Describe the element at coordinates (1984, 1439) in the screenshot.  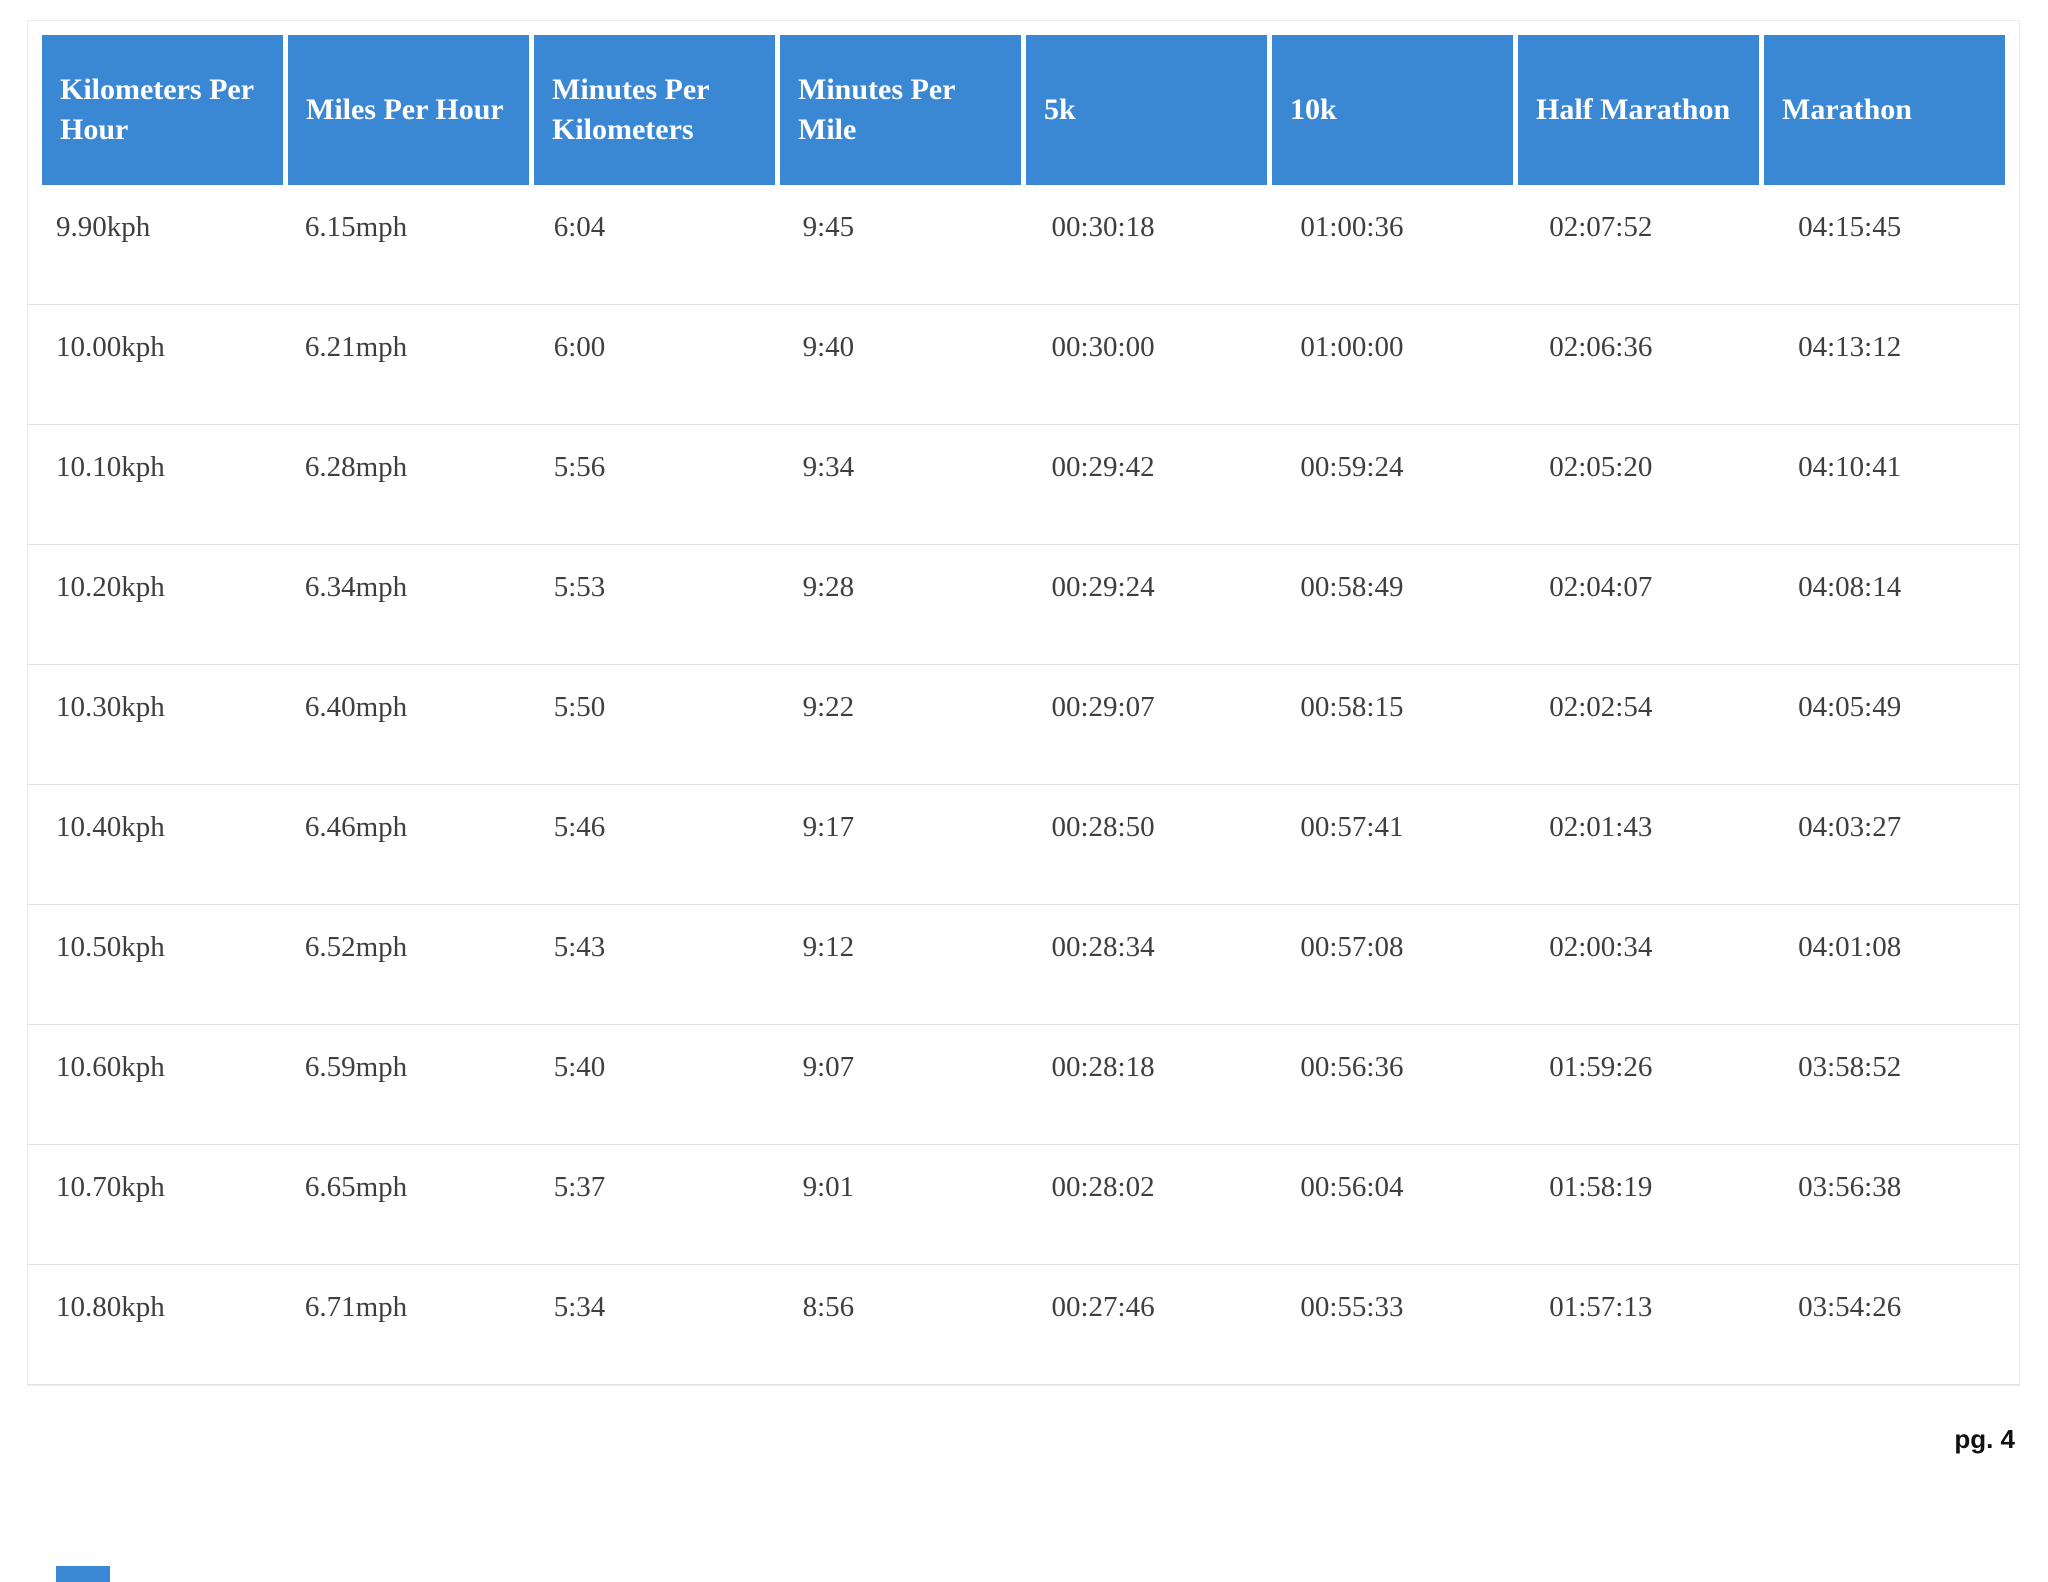
I see `page-number: pg. 4` at that location.